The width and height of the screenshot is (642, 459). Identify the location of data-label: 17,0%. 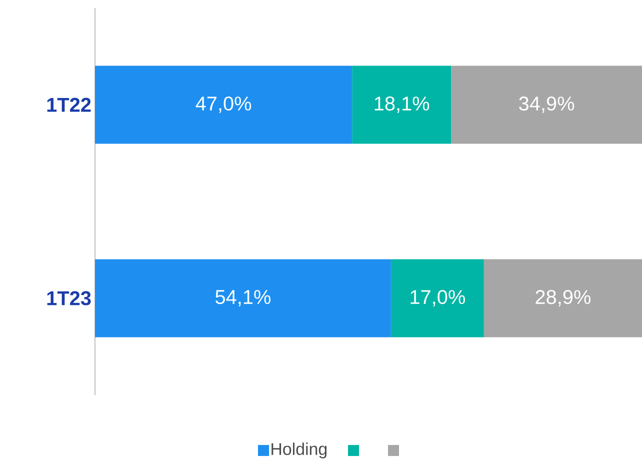
(437, 298).